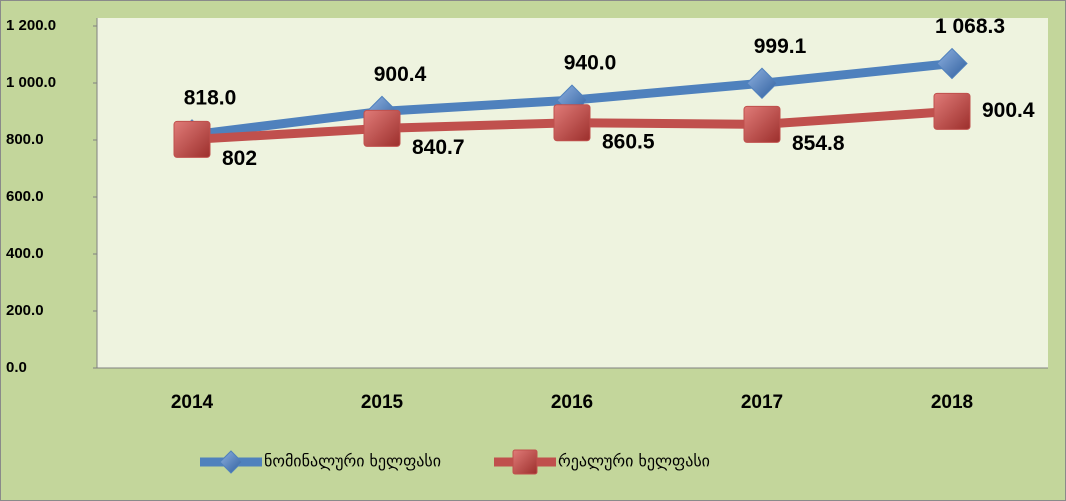  I want to click on x-tick-label: 2014, so click(192, 402).